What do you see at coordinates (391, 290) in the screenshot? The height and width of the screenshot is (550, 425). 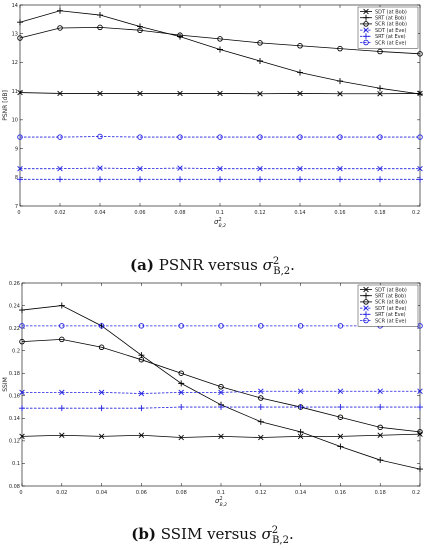 I see `chart2-legend-label: SDT (at Bob)` at bounding box center [391, 290].